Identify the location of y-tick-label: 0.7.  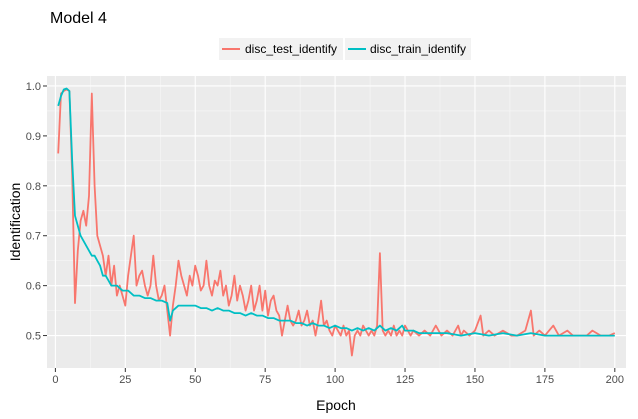
(33, 237).